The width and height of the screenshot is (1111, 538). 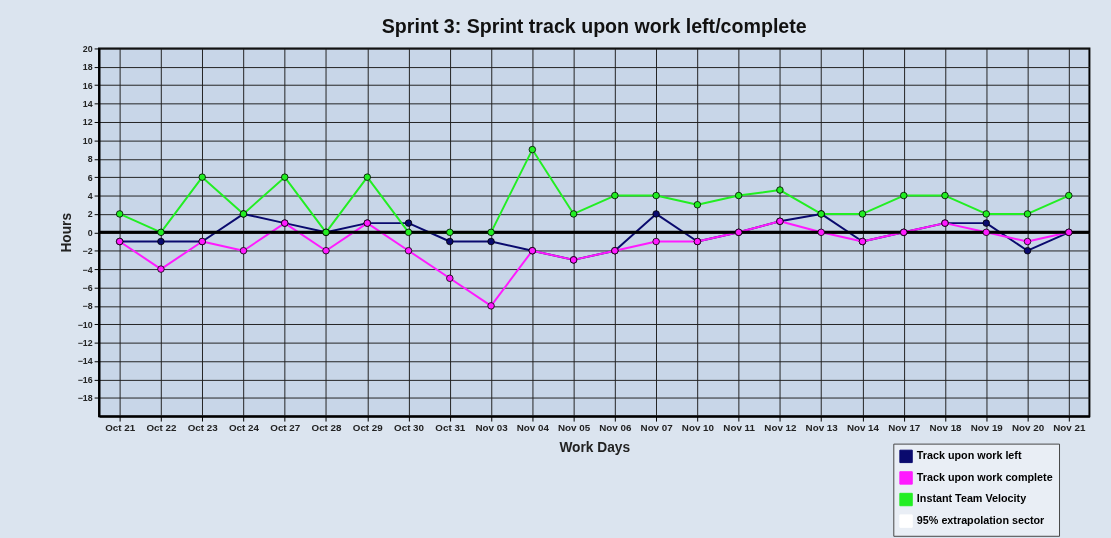 What do you see at coordinates (981, 520) in the screenshot?
I see `legend-label: 95% extrapolation sector` at bounding box center [981, 520].